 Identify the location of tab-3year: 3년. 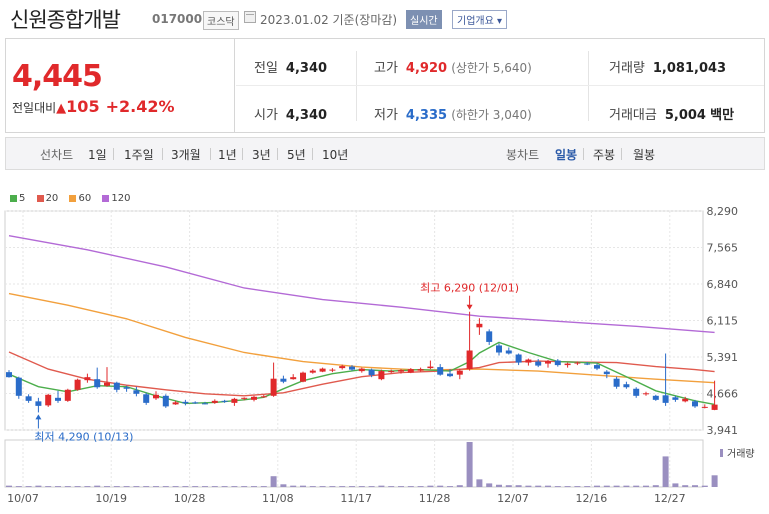
(261, 155).